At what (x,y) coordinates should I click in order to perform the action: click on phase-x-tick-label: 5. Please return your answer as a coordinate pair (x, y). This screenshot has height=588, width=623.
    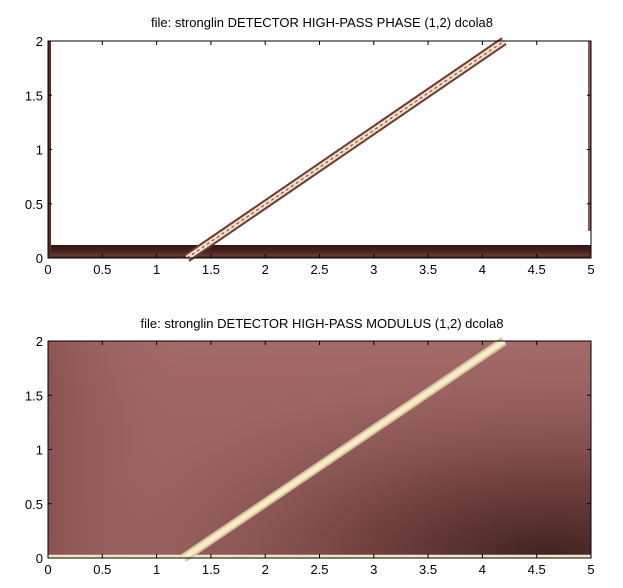
    Looking at the image, I should click on (590, 269).